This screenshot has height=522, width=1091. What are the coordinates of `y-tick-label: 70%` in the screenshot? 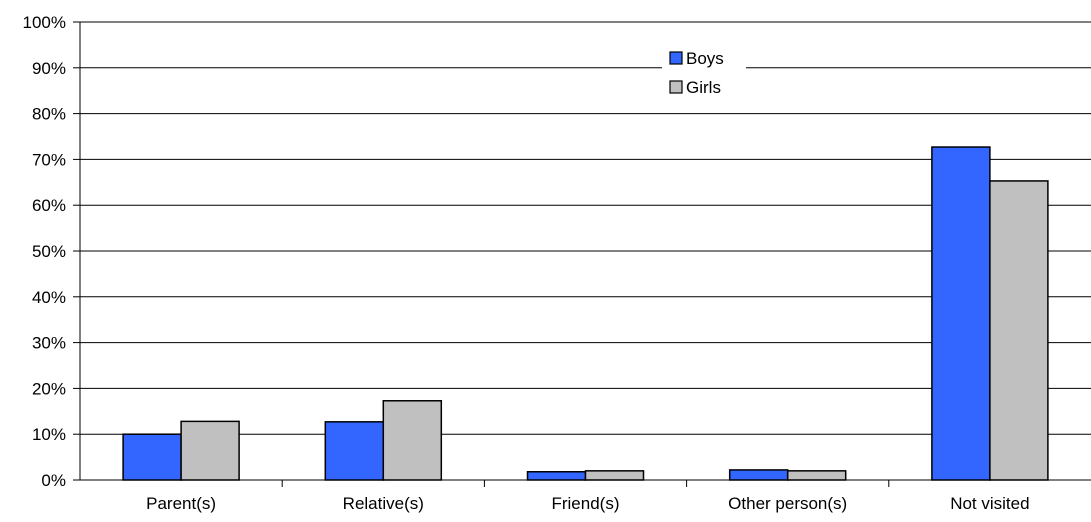 It's located at (49, 159).